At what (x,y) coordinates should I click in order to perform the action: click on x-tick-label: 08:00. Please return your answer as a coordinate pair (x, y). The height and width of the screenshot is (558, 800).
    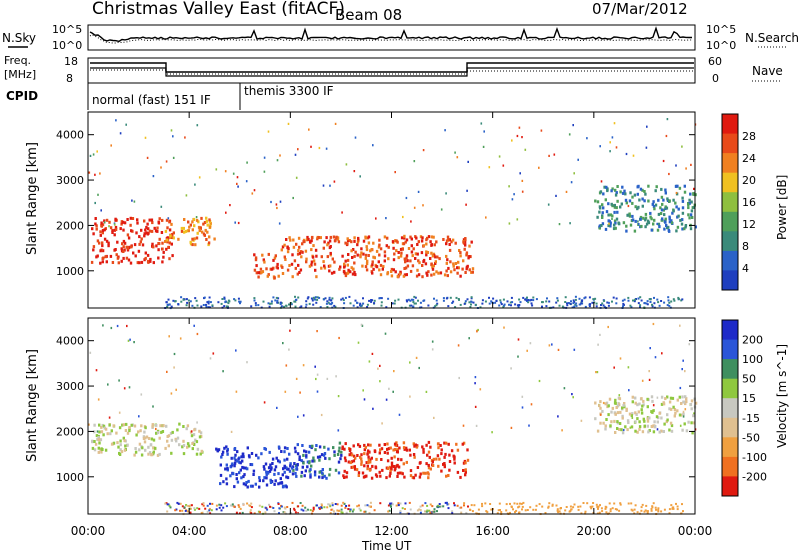
    Looking at the image, I should click on (290, 531).